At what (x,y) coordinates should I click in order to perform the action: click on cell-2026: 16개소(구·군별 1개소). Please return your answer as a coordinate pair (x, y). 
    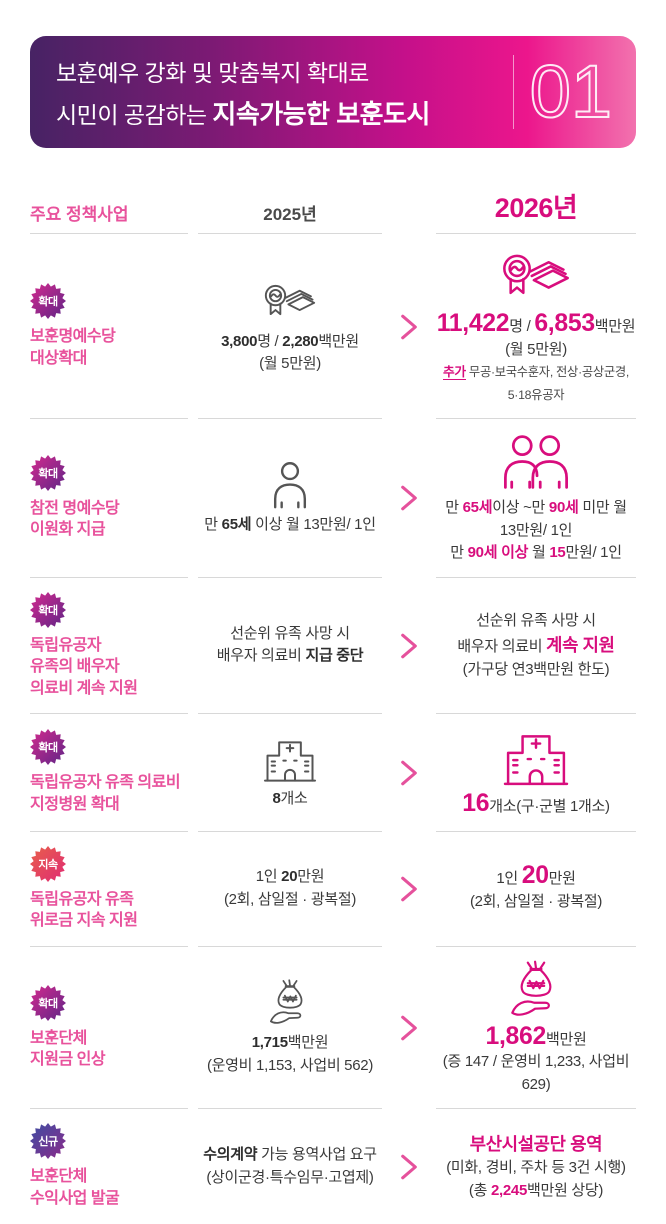
    Looking at the image, I should click on (536, 773).